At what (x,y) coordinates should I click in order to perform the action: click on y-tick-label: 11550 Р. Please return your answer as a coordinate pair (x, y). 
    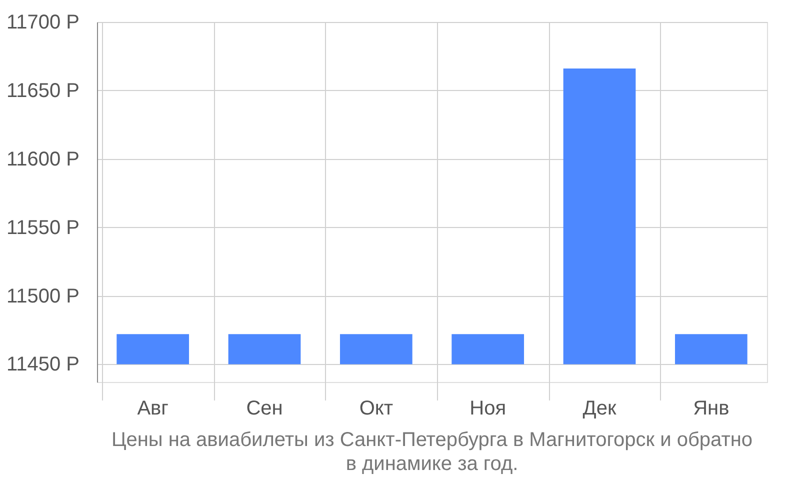
    Looking at the image, I should click on (43, 227).